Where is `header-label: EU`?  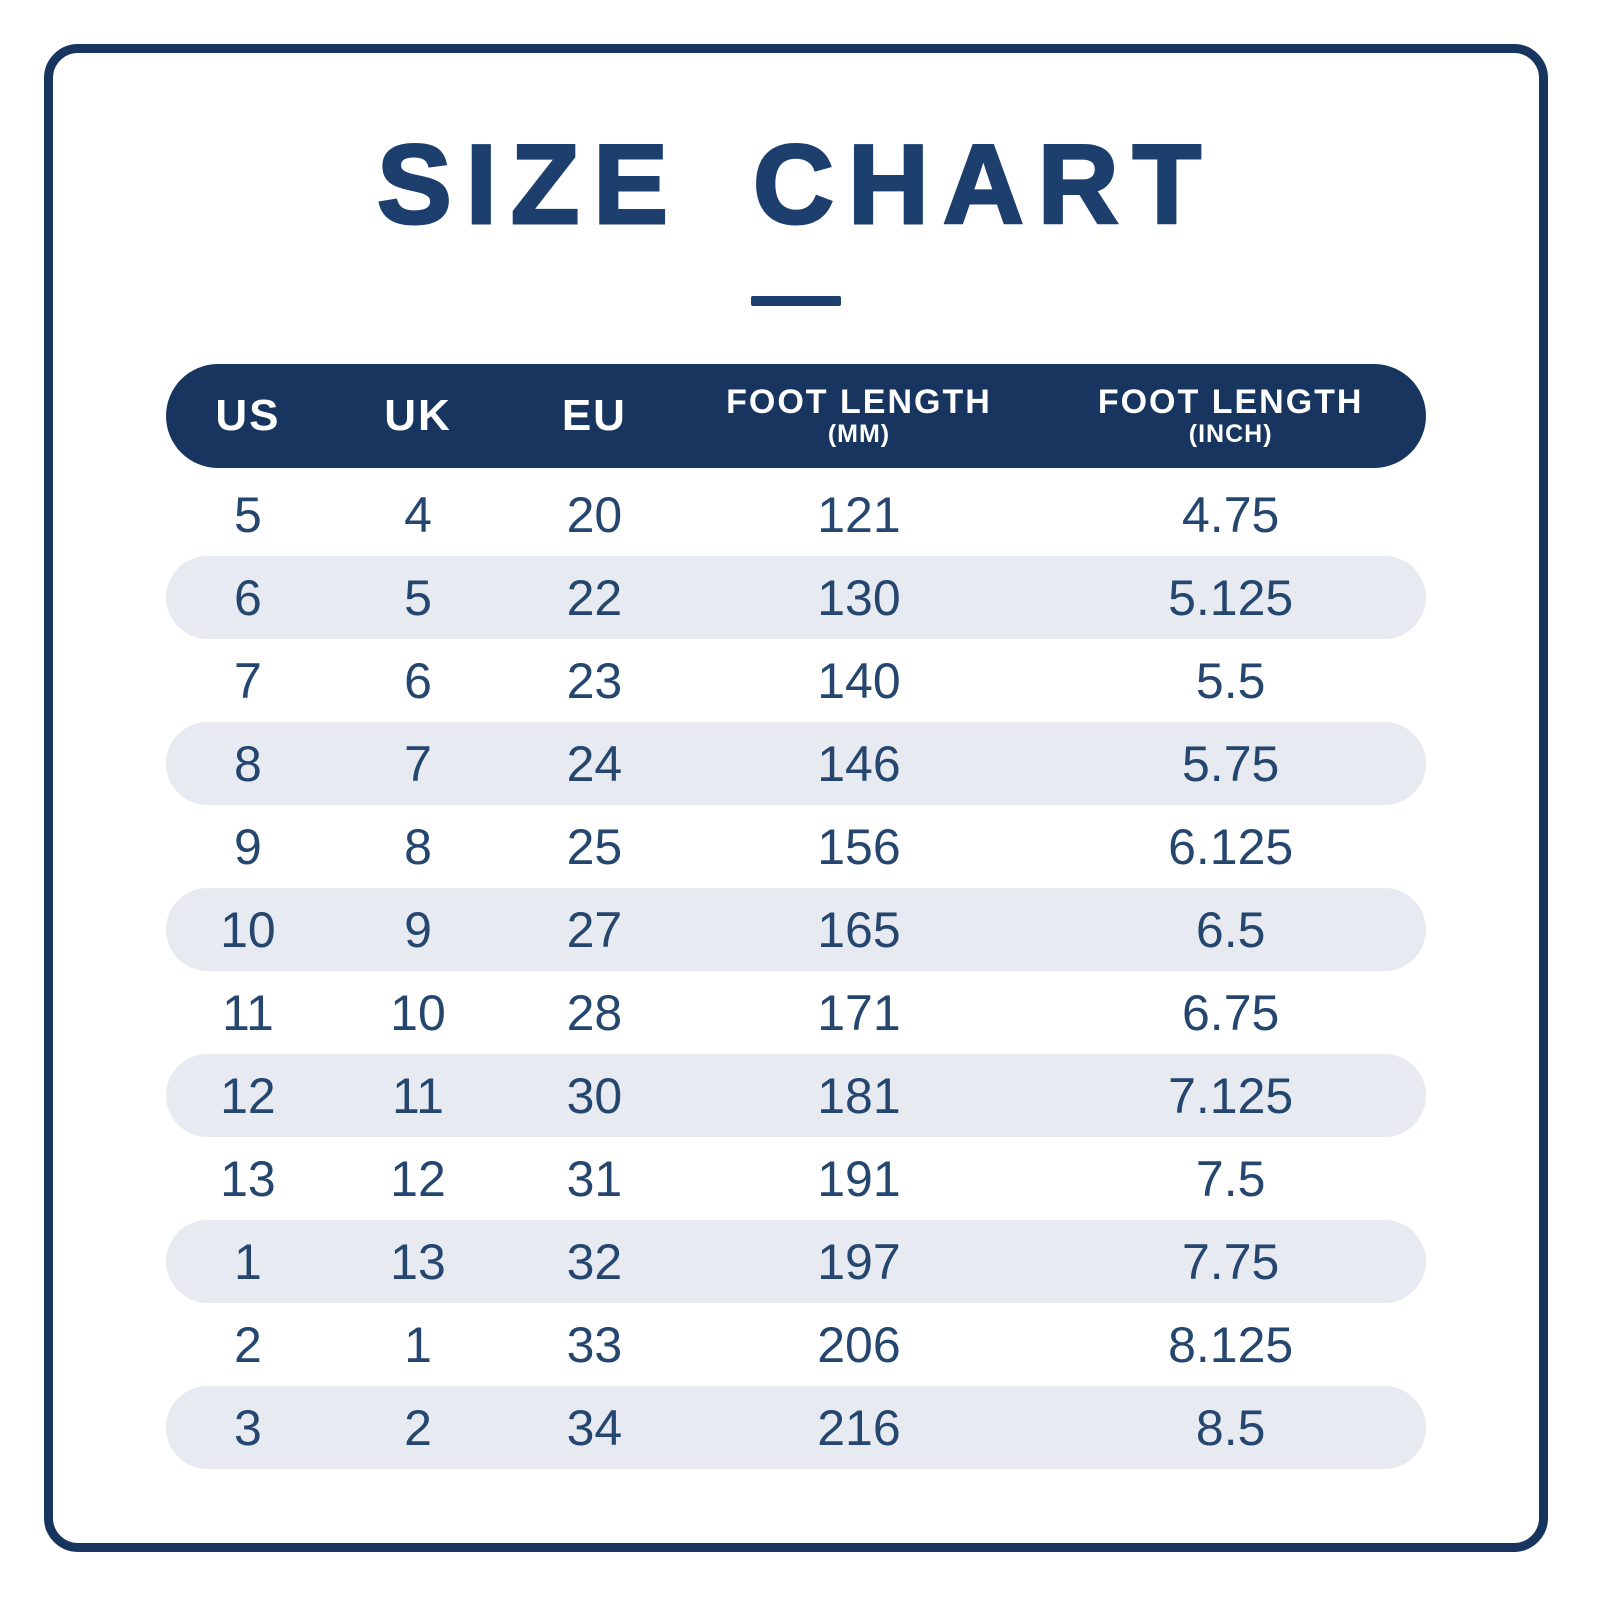 header-label: EU is located at coordinates (594, 415).